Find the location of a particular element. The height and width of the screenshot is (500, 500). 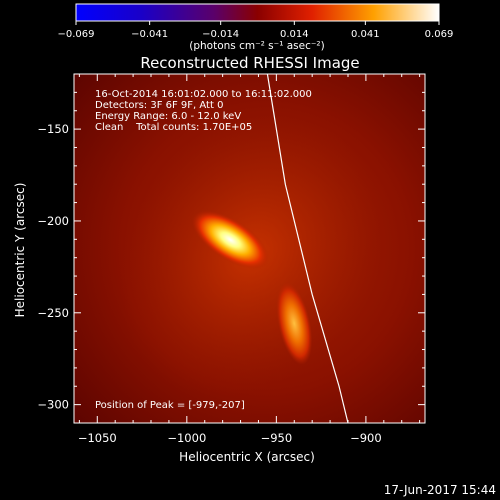

colorbar is located at coordinates (257, 12).